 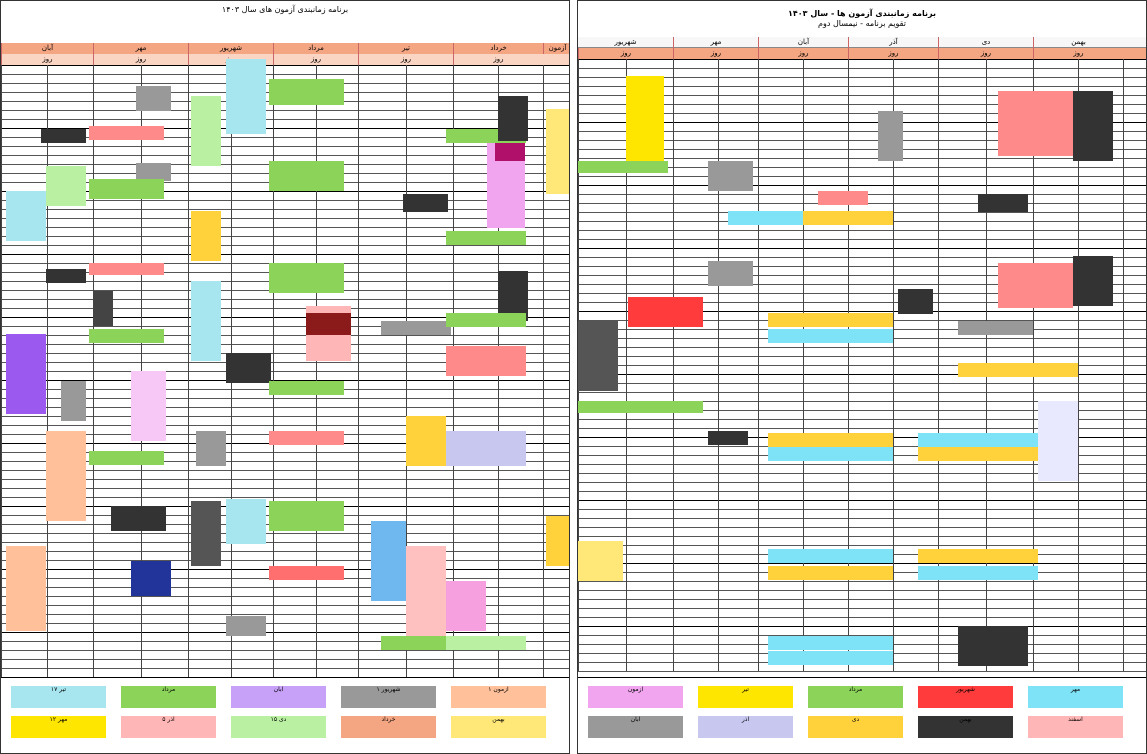 I want to click on left-col-2: مهر, so click(x=140, y=48).